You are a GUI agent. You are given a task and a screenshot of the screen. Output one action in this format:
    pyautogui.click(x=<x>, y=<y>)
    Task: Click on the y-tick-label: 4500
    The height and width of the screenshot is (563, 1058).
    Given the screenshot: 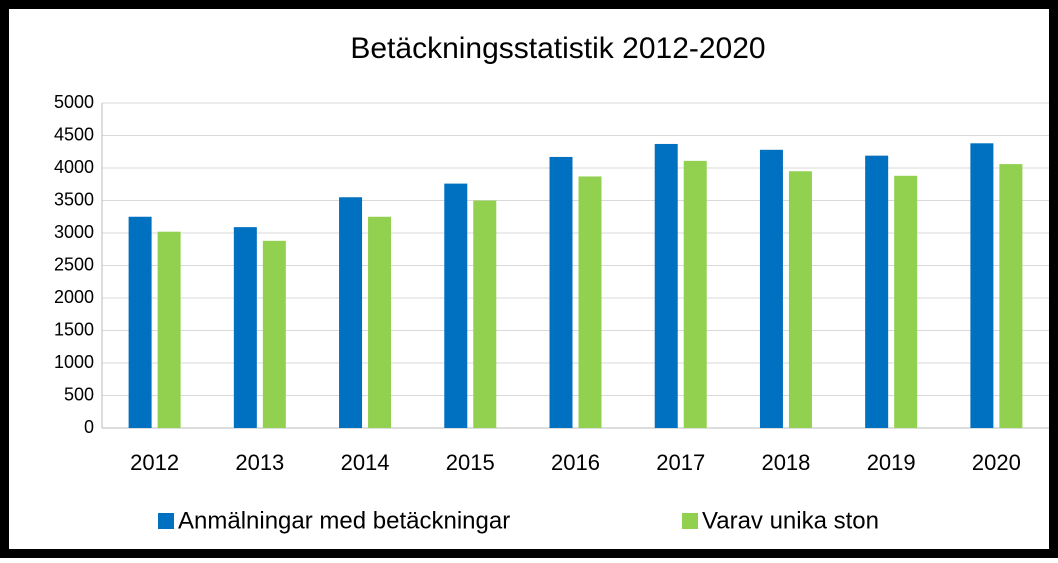 What is the action you would take?
    pyautogui.click(x=74, y=134)
    